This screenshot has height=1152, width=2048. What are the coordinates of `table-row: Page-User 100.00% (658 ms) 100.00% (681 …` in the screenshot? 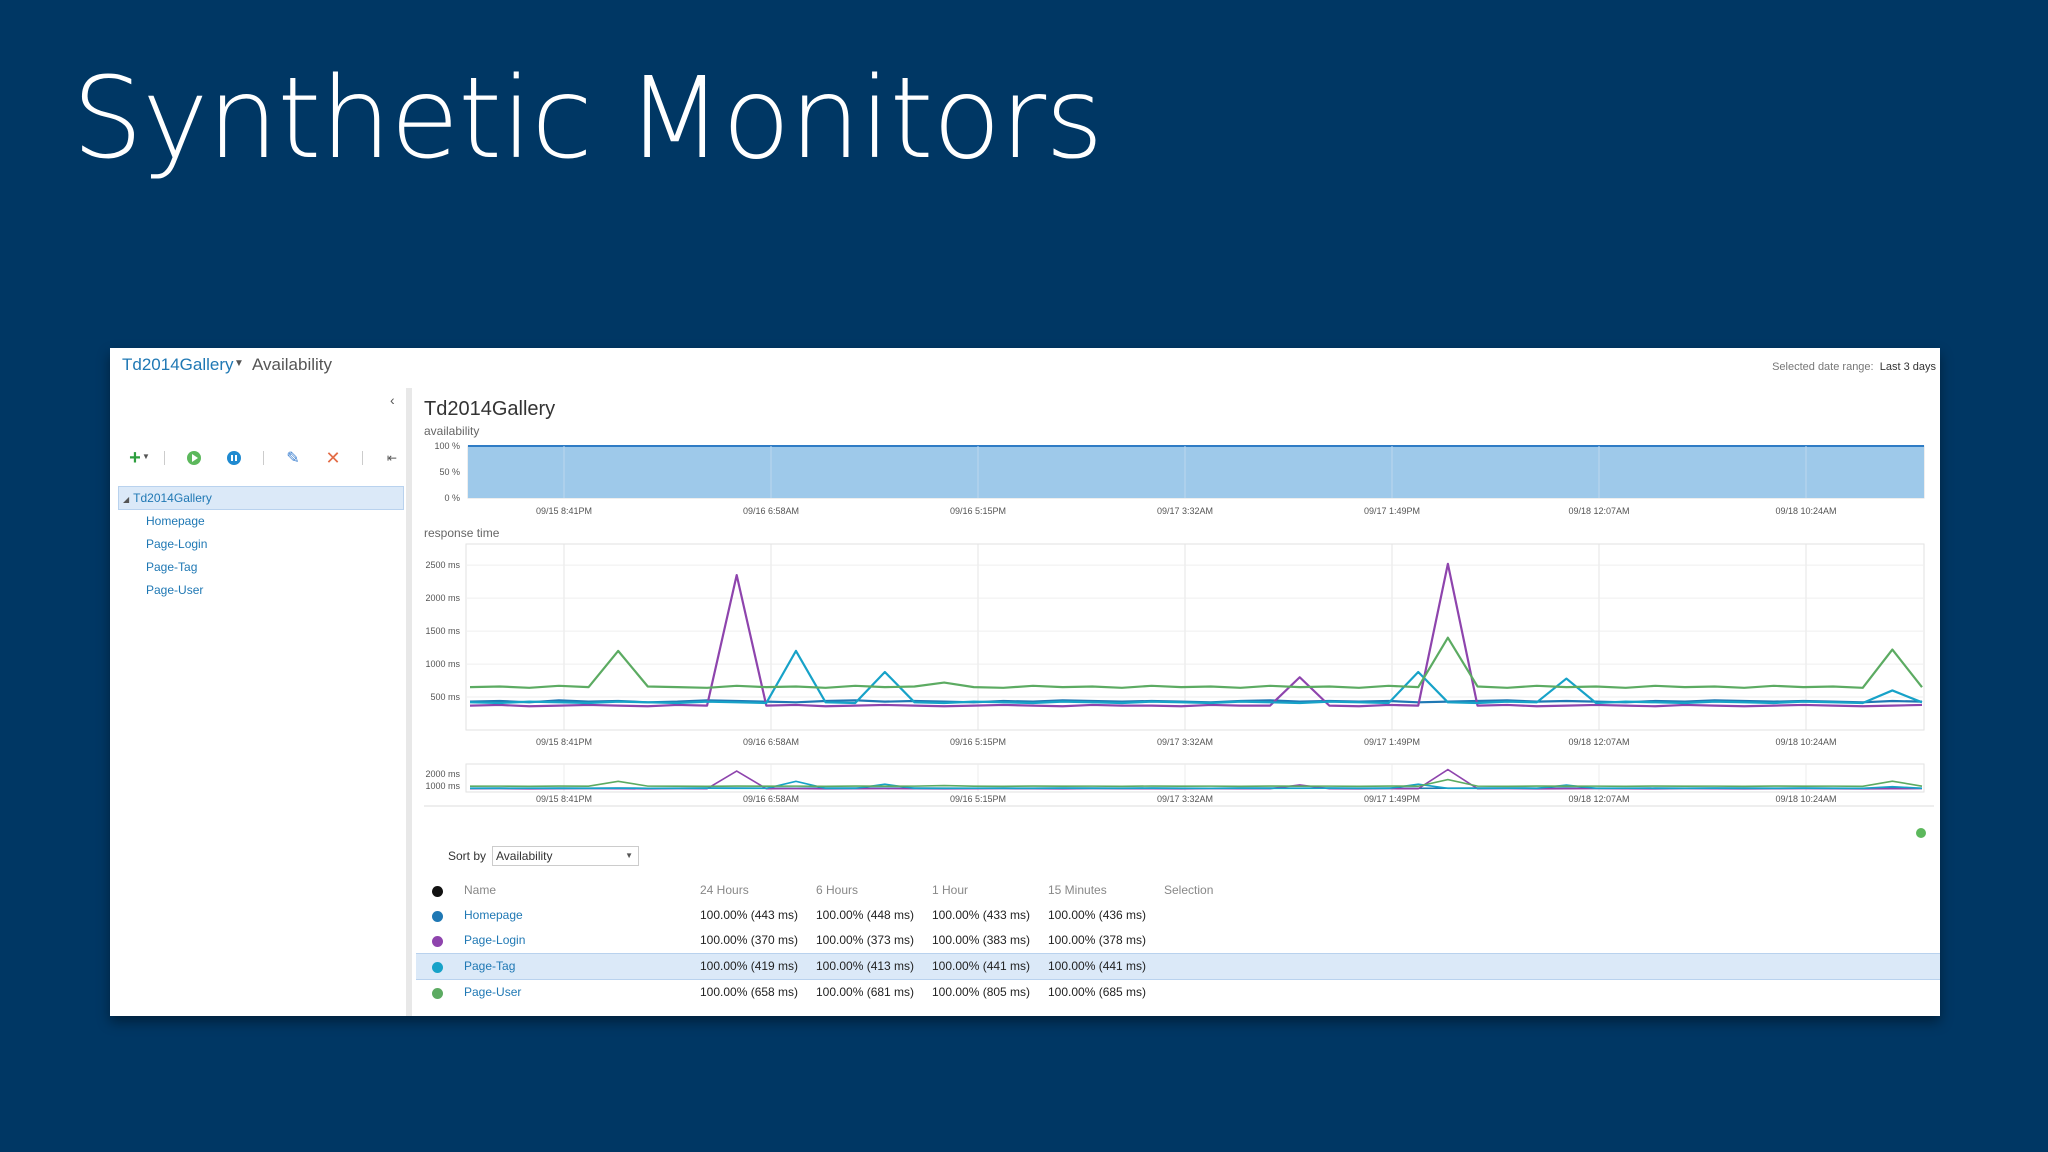 It's located at (1182, 992).